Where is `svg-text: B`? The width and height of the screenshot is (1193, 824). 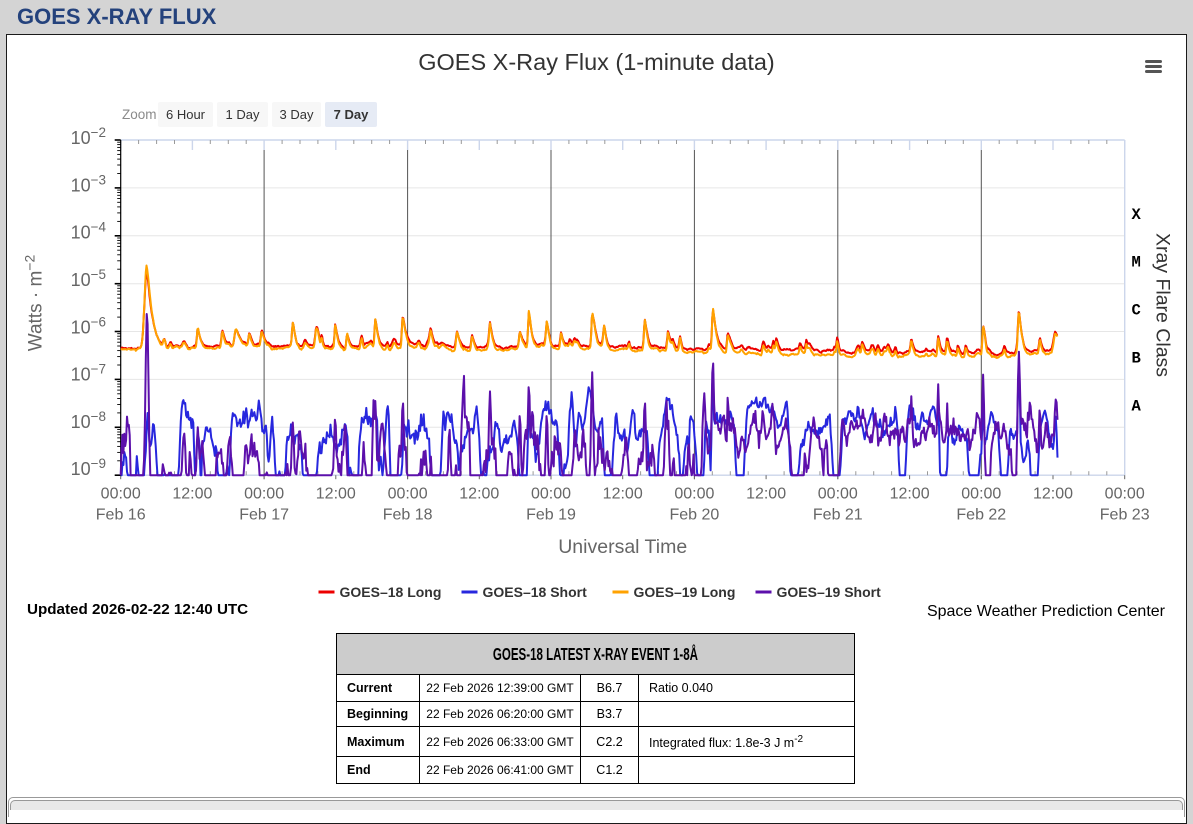
svg-text: B is located at coordinates (1136, 359).